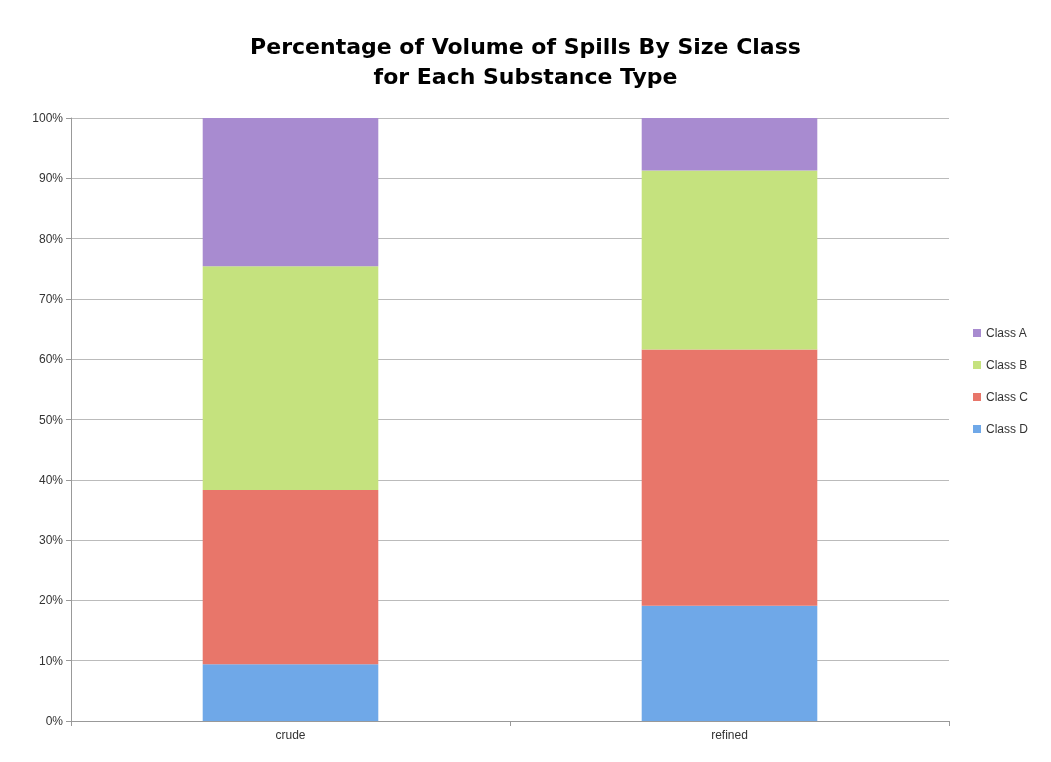 This screenshot has width=1051, height=762. Describe the element at coordinates (729, 735) in the screenshot. I see `x-tick-label: refined` at that location.